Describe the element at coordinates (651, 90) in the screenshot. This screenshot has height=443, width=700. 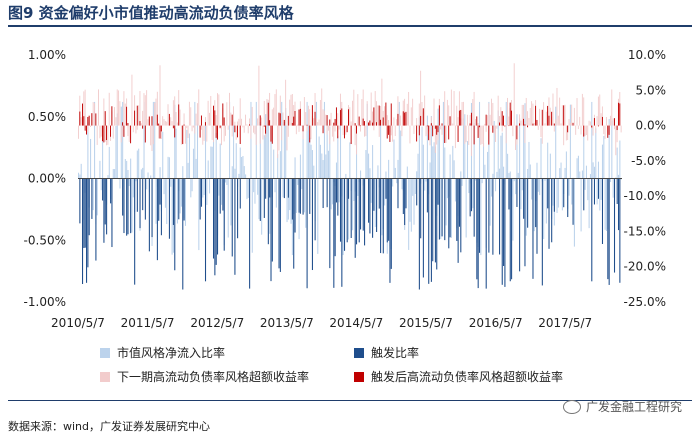
I see `right-tick-label: 5.0%` at that location.